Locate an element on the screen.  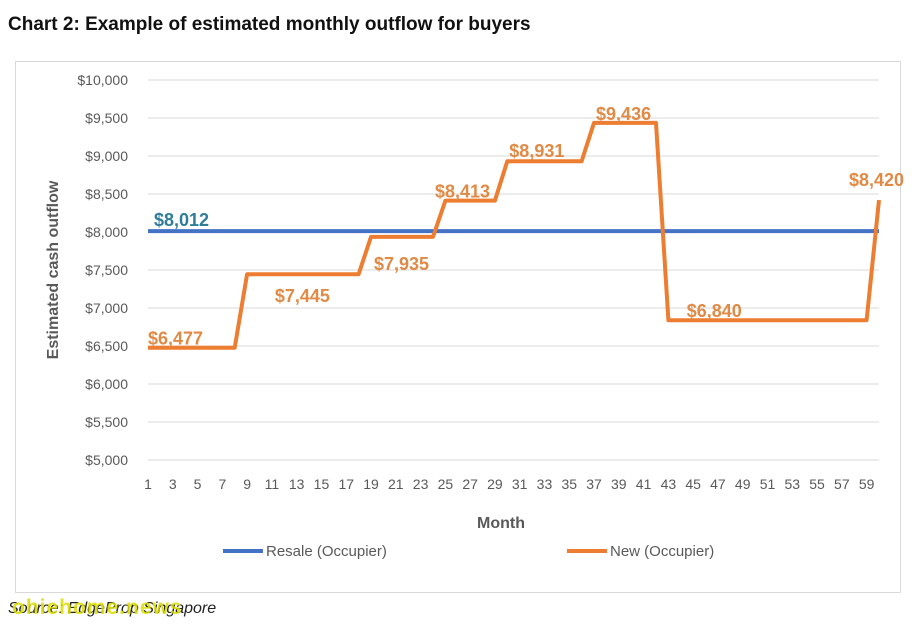
x-tick-label: 59 is located at coordinates (867, 484).